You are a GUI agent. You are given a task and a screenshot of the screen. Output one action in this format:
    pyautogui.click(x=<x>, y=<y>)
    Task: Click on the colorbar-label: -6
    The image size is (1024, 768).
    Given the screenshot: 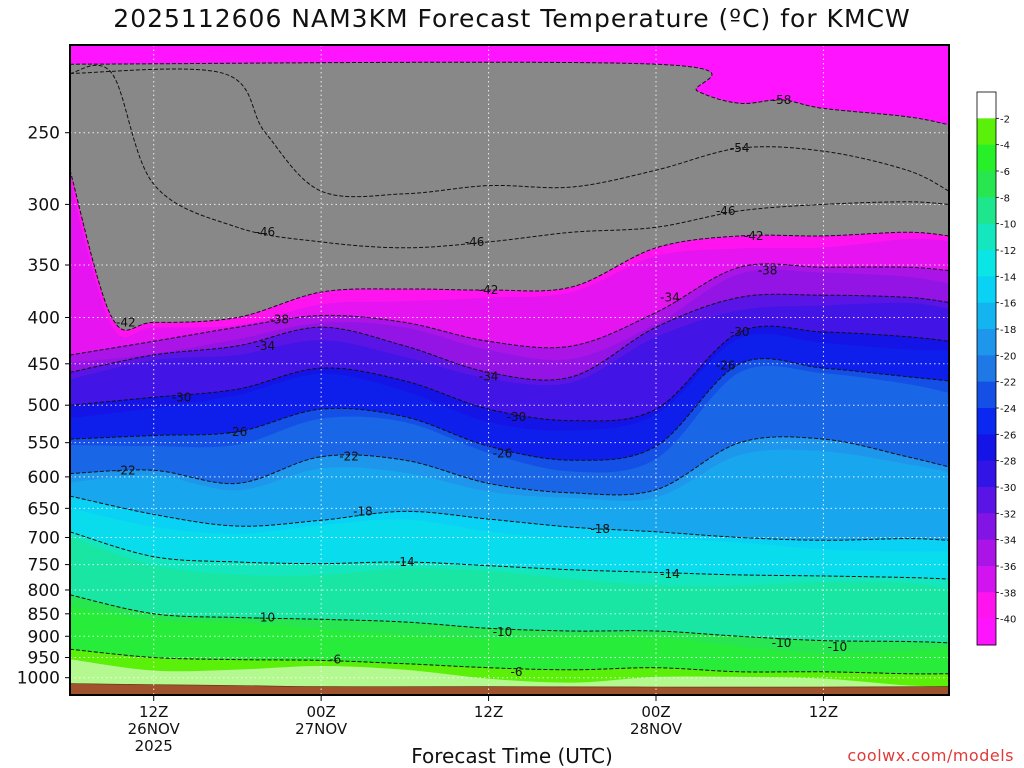 What is the action you would take?
    pyautogui.click(x=1005, y=172)
    